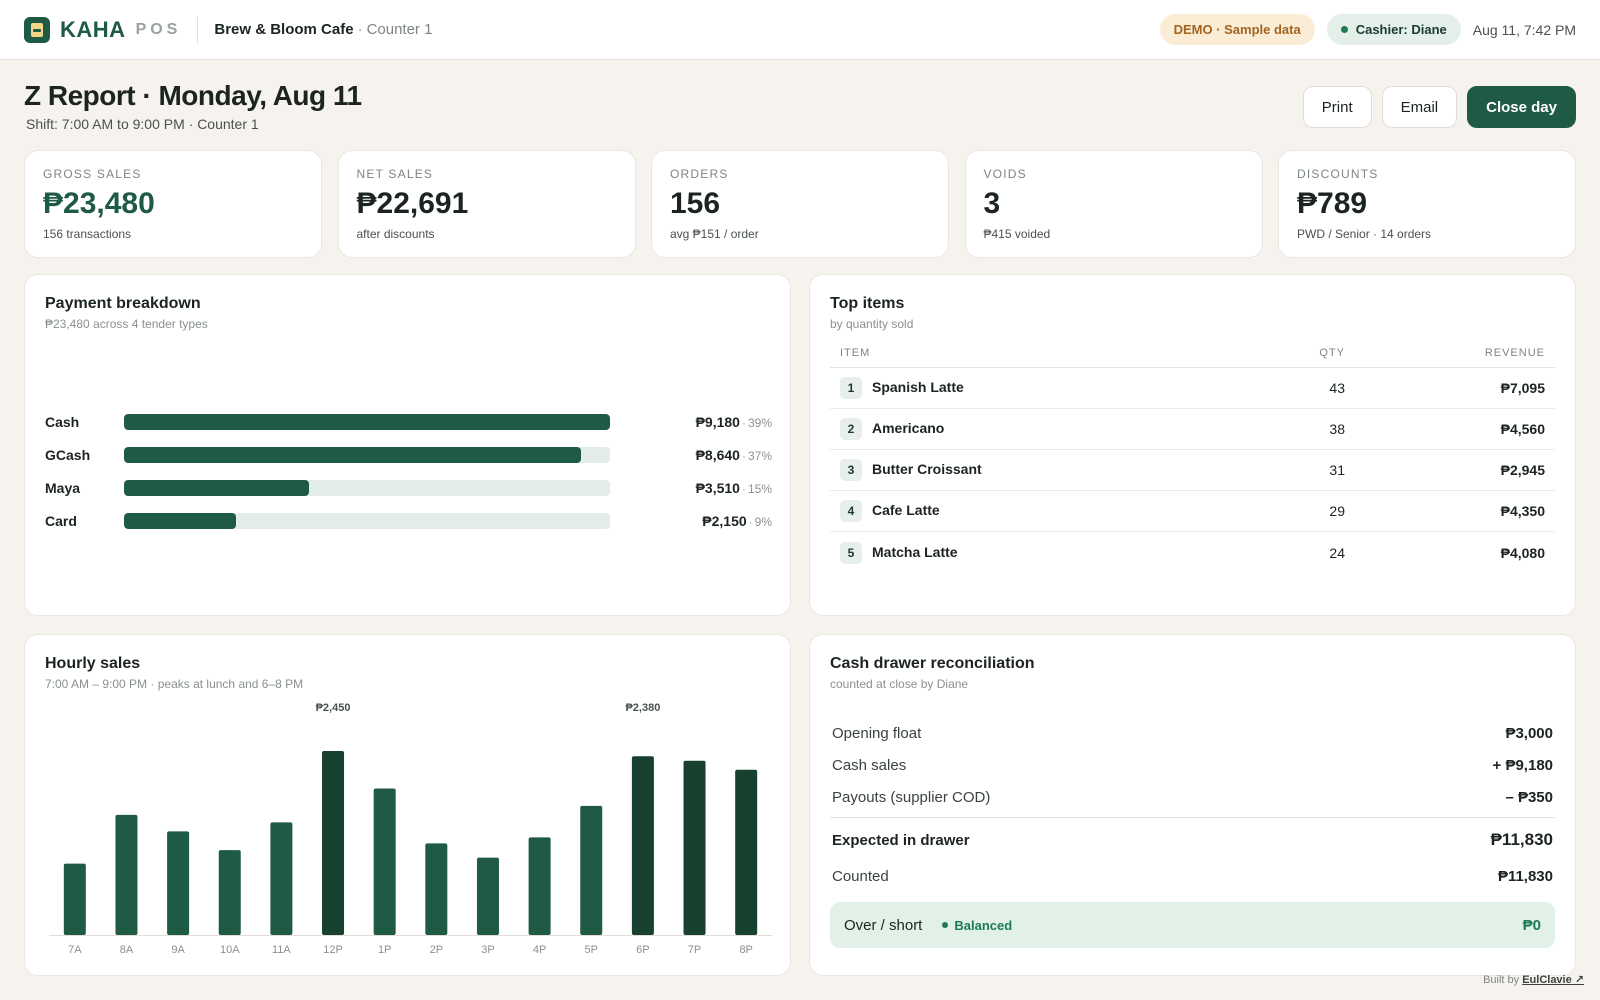 This screenshot has width=1600, height=1000. What do you see at coordinates (1337, 388) in the screenshot?
I see `item-qty: 43` at bounding box center [1337, 388].